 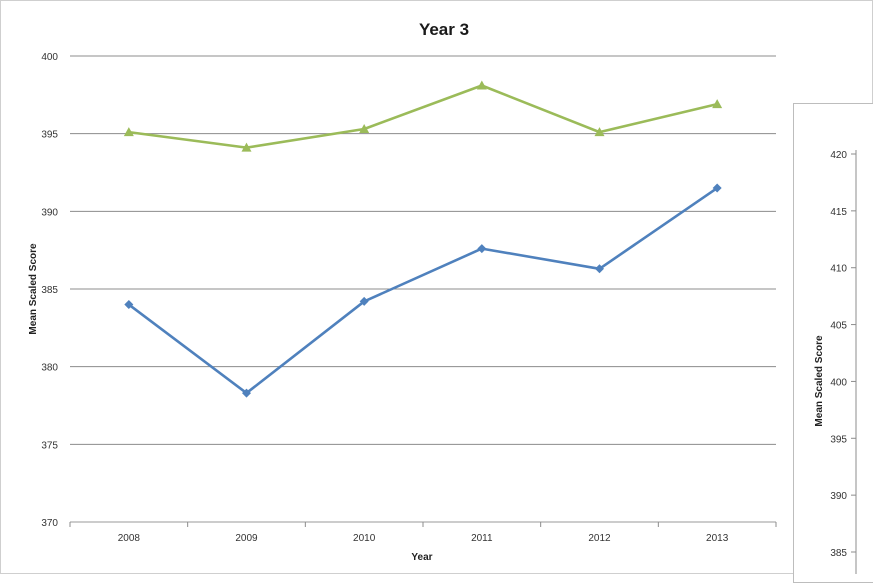 I want to click on second-y-tick-label: 405, so click(x=838, y=326).